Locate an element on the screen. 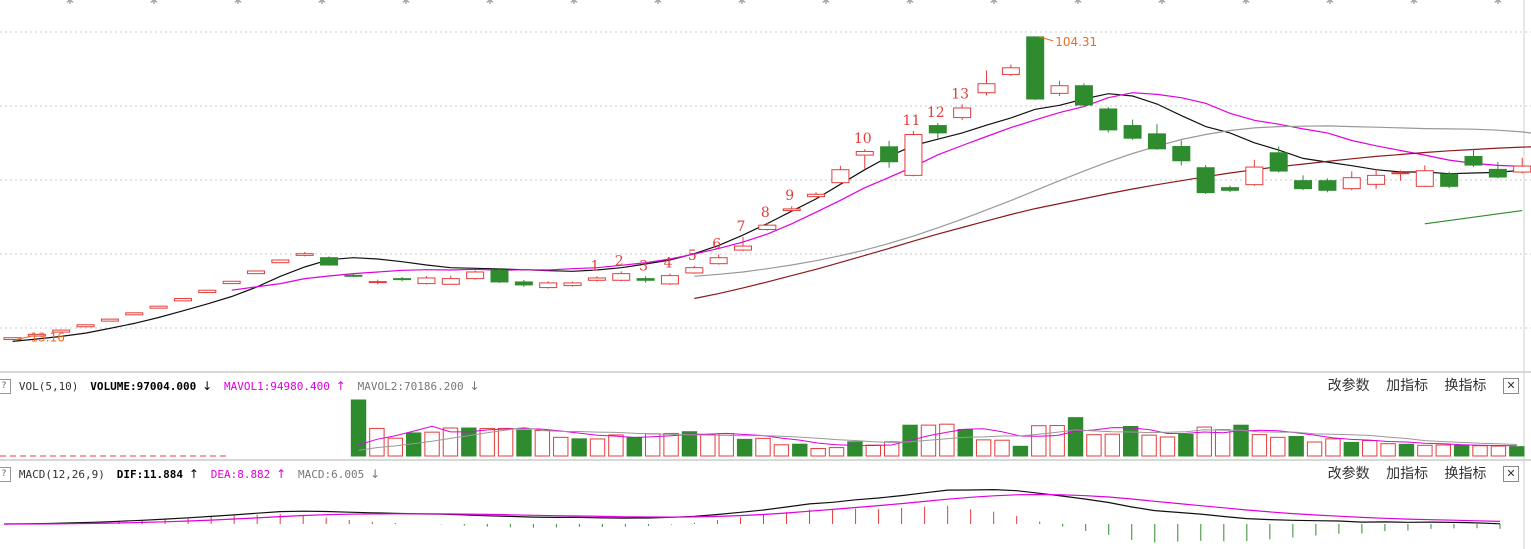 Image resolution: width=1531 pixels, height=549 pixels. td-count-label: 1 is located at coordinates (594, 266).